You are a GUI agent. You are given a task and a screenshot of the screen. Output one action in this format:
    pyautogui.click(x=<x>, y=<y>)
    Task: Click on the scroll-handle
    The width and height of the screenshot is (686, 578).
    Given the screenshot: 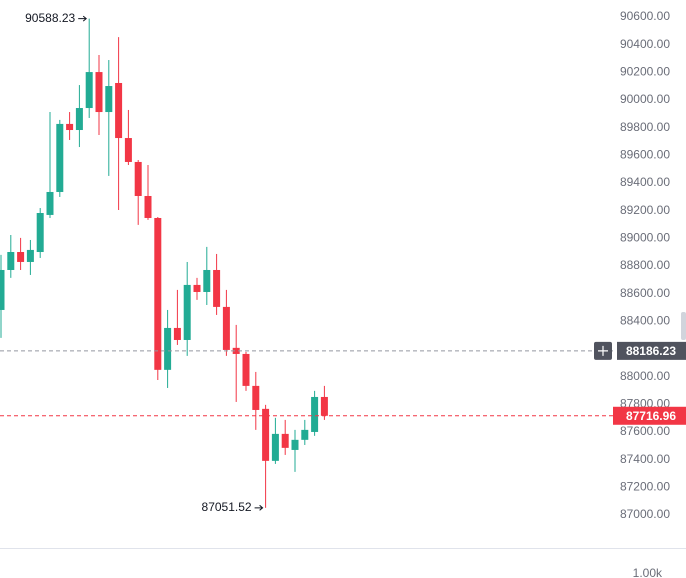 What is the action you would take?
    pyautogui.click(x=683, y=326)
    